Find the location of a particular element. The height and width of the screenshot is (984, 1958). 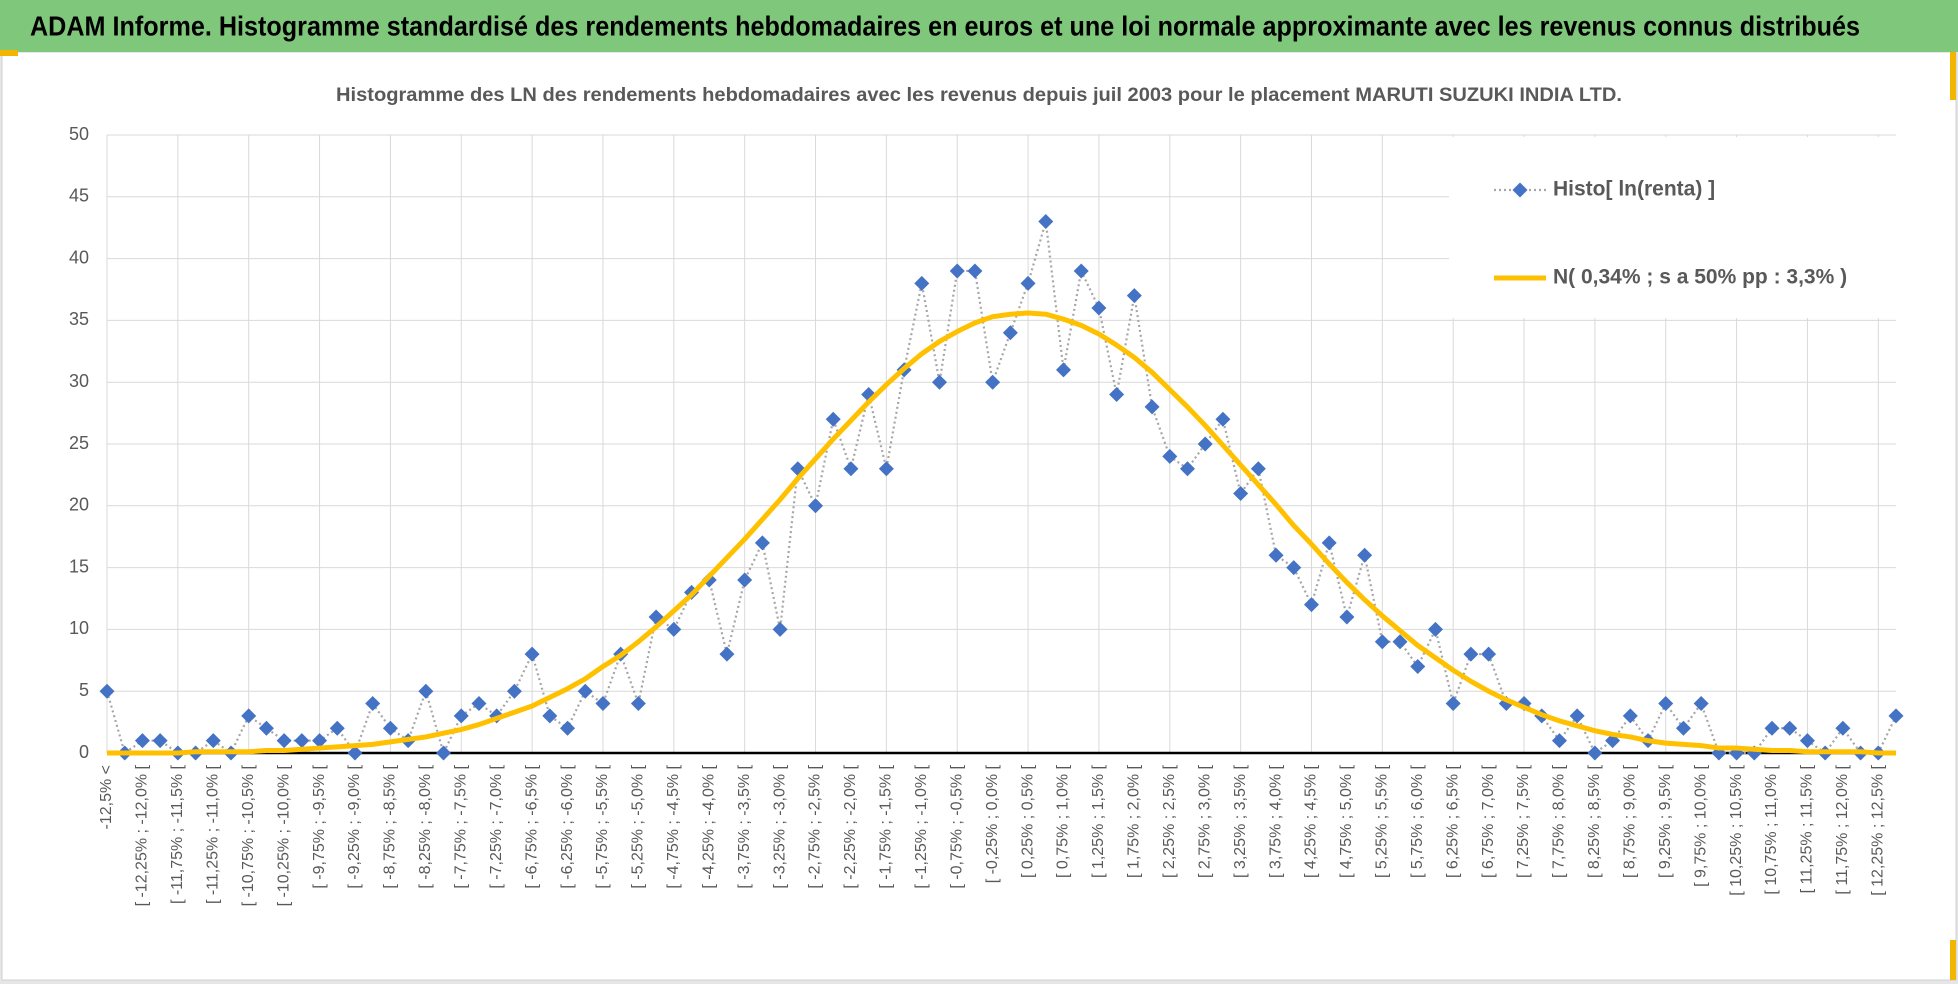

x-tick-label: [ -6,25% ; -6,0% [ is located at coordinates (567, 826).